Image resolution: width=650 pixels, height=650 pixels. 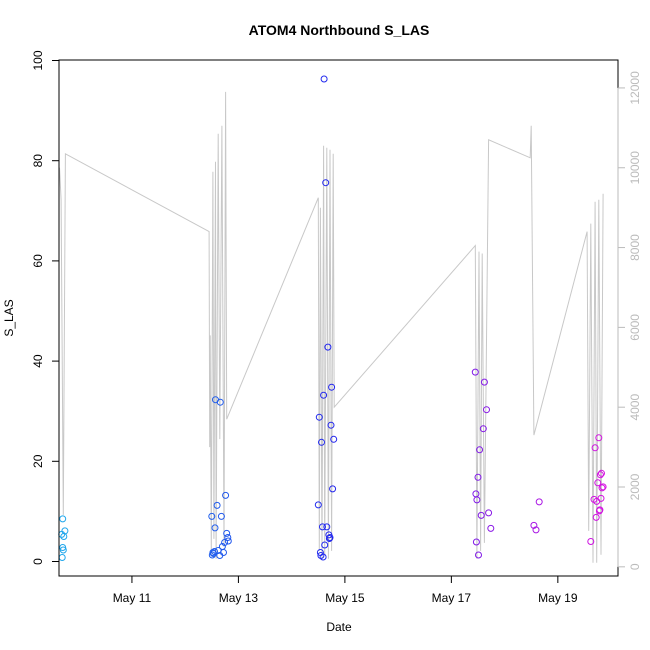 What do you see at coordinates (239, 598) in the screenshot?
I see `x-tick-label: May 13` at bounding box center [239, 598].